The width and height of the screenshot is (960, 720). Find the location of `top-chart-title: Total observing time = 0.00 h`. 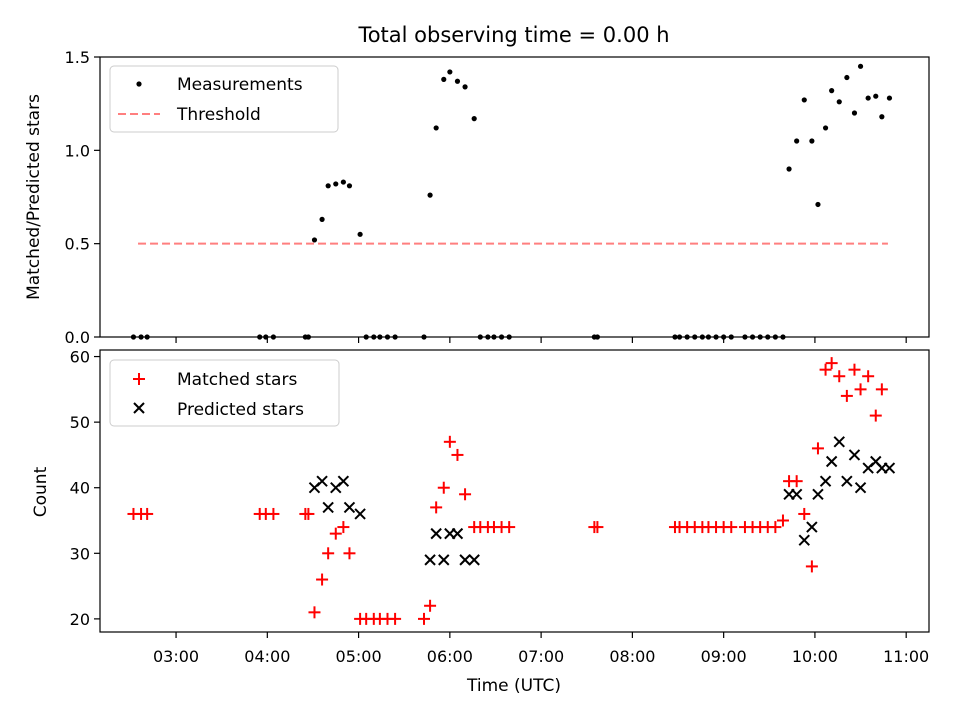

top-chart-title: Total observing time = 0.00 h is located at coordinates (513, 35).